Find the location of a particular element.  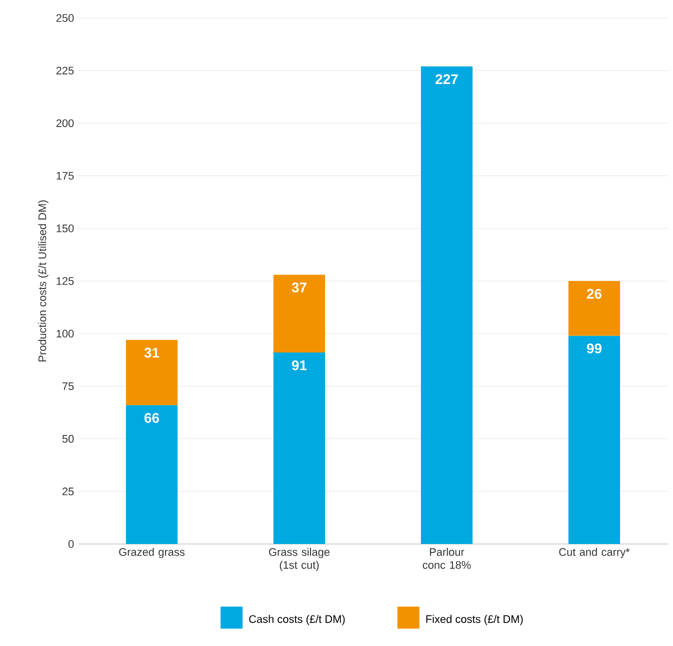

x-tick-label: Parlour conc 18% is located at coordinates (446, 558).